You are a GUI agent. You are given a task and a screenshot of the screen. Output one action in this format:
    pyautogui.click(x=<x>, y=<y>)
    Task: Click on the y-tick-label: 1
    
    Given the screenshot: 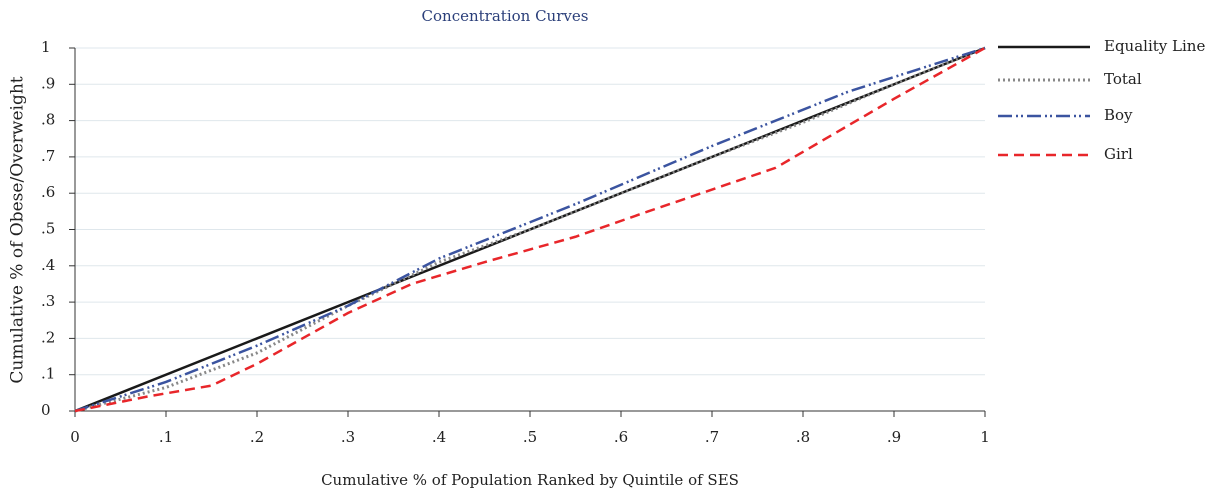 What is the action you would take?
    pyautogui.click(x=46, y=47)
    